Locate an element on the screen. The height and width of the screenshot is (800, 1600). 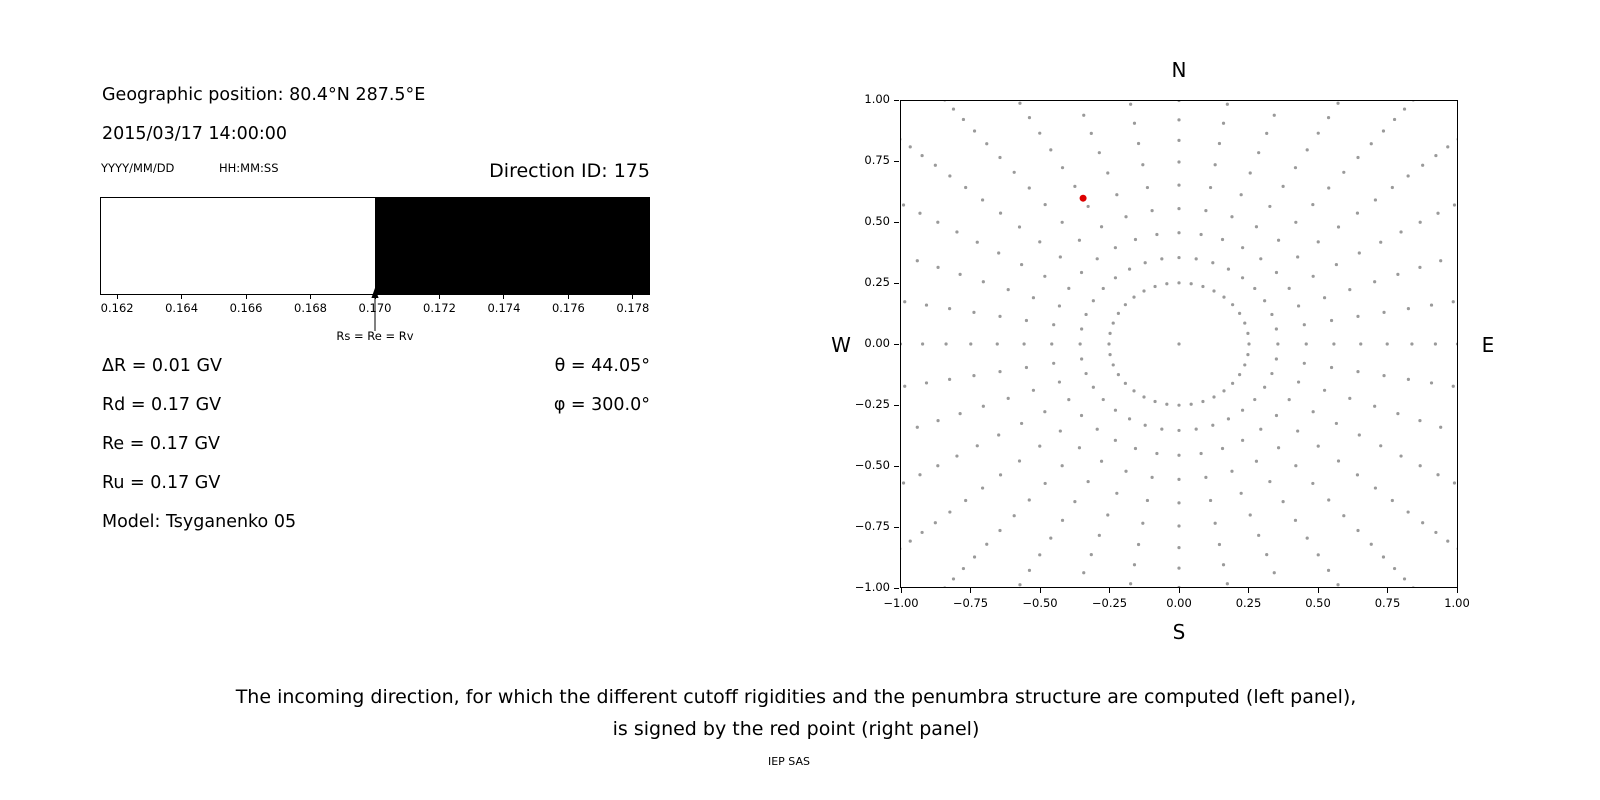
grid-y-tick-label: 1.00 is located at coordinates (877, 99).